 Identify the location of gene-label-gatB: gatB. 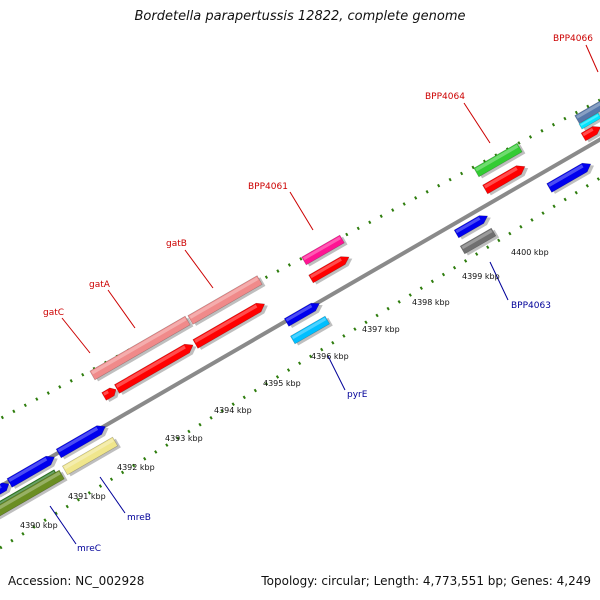
(176, 244).